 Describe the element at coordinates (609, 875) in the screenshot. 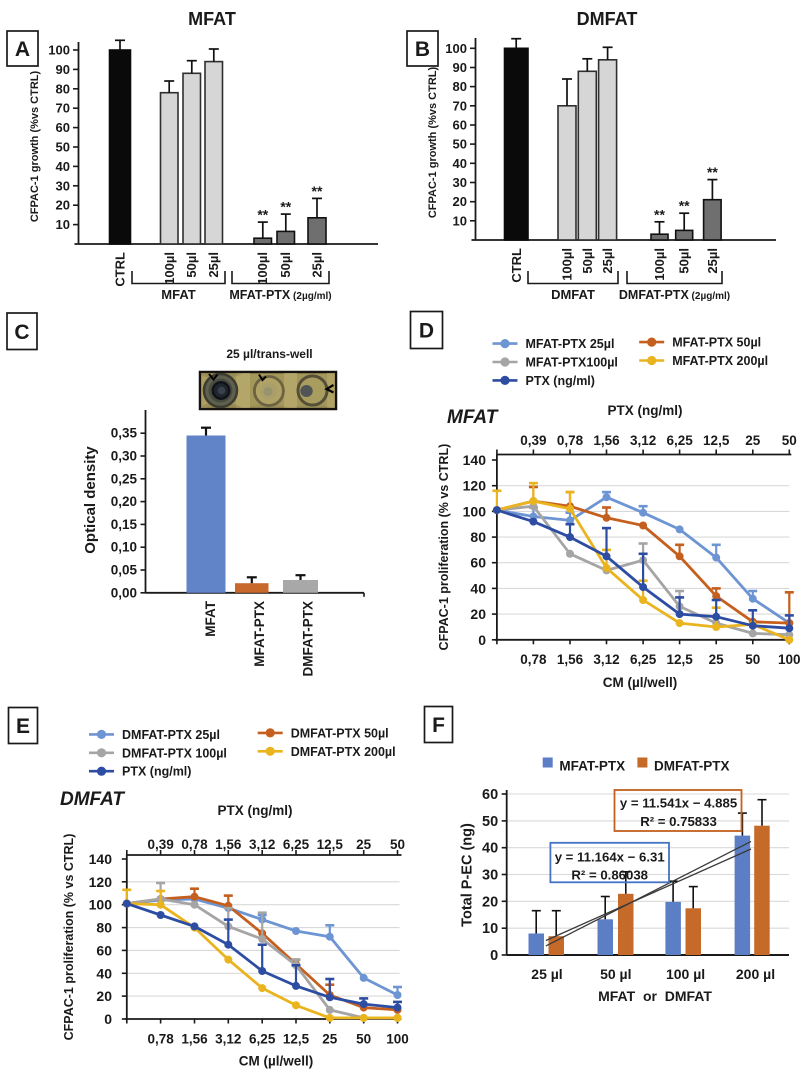

I see `svg-text: R² = 0.86038` at that location.